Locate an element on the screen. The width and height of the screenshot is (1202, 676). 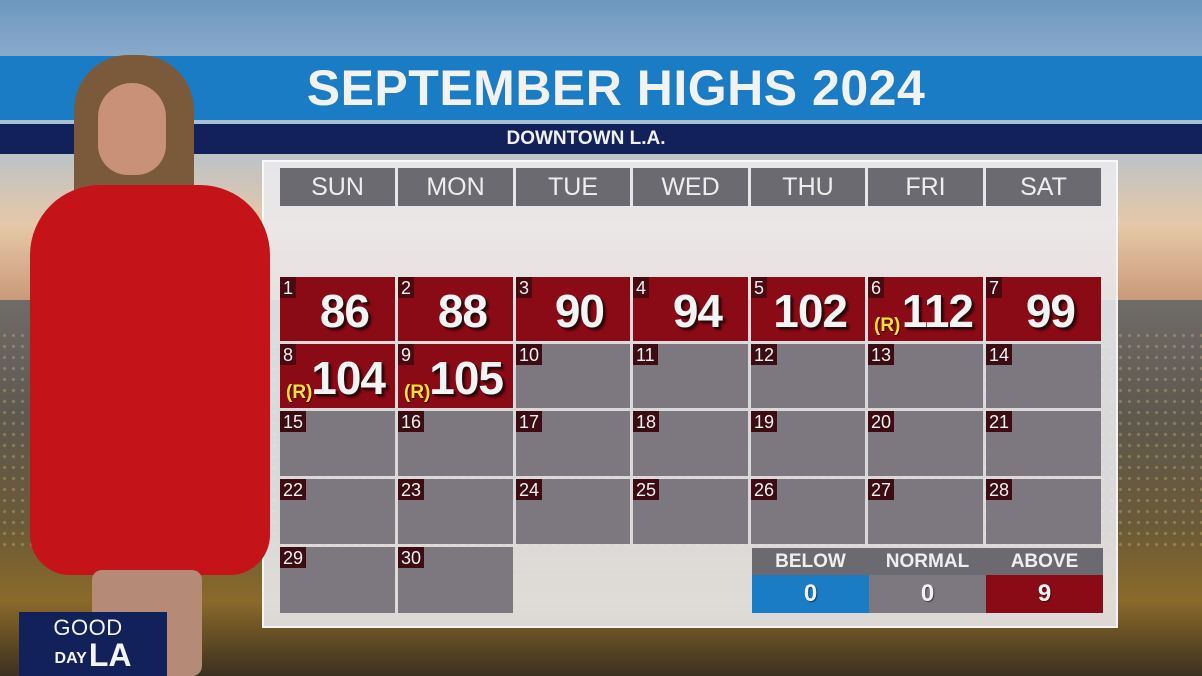
high-temperature: 105 is located at coordinates (466, 378).